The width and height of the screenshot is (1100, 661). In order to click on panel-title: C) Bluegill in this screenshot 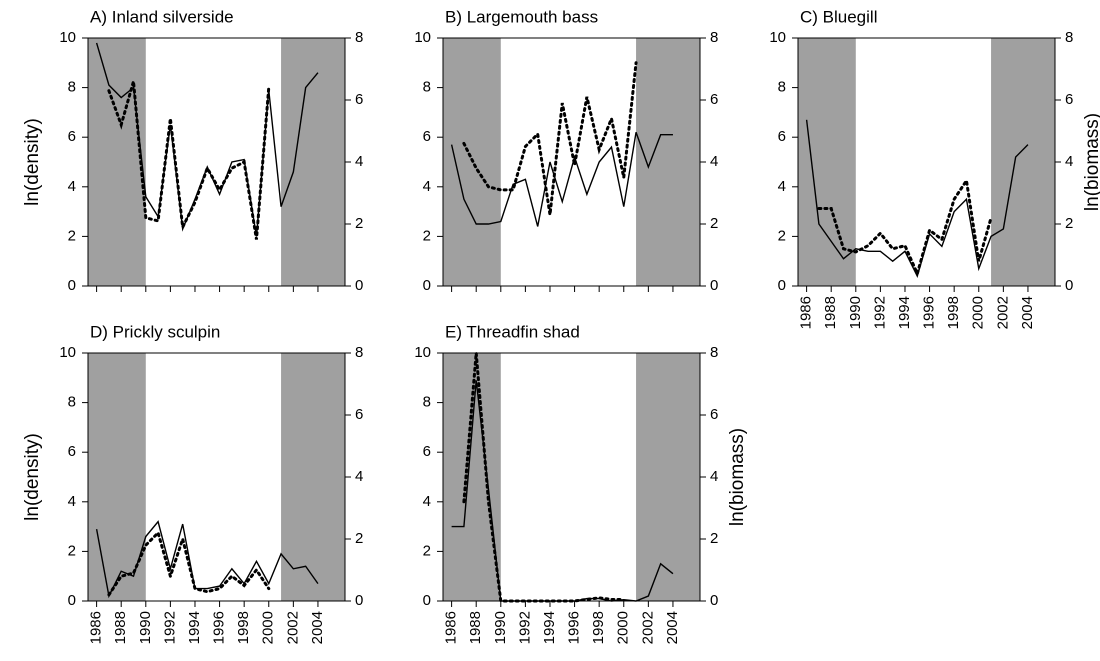, I will do `click(838, 16)`.